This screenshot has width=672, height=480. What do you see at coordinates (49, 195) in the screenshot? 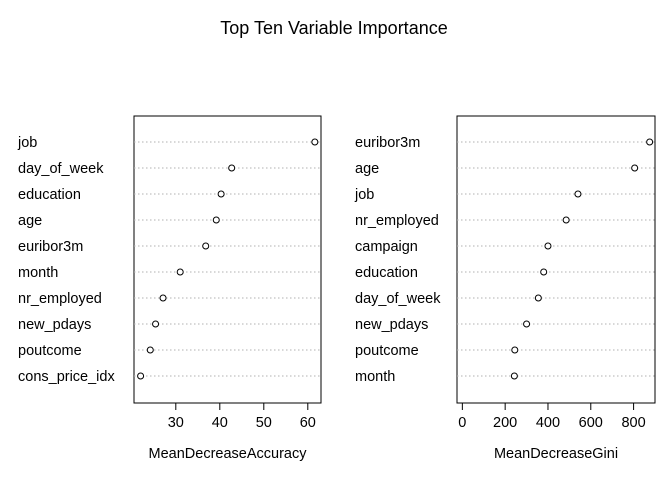
I see `accuracy-category-label: education` at bounding box center [49, 195].